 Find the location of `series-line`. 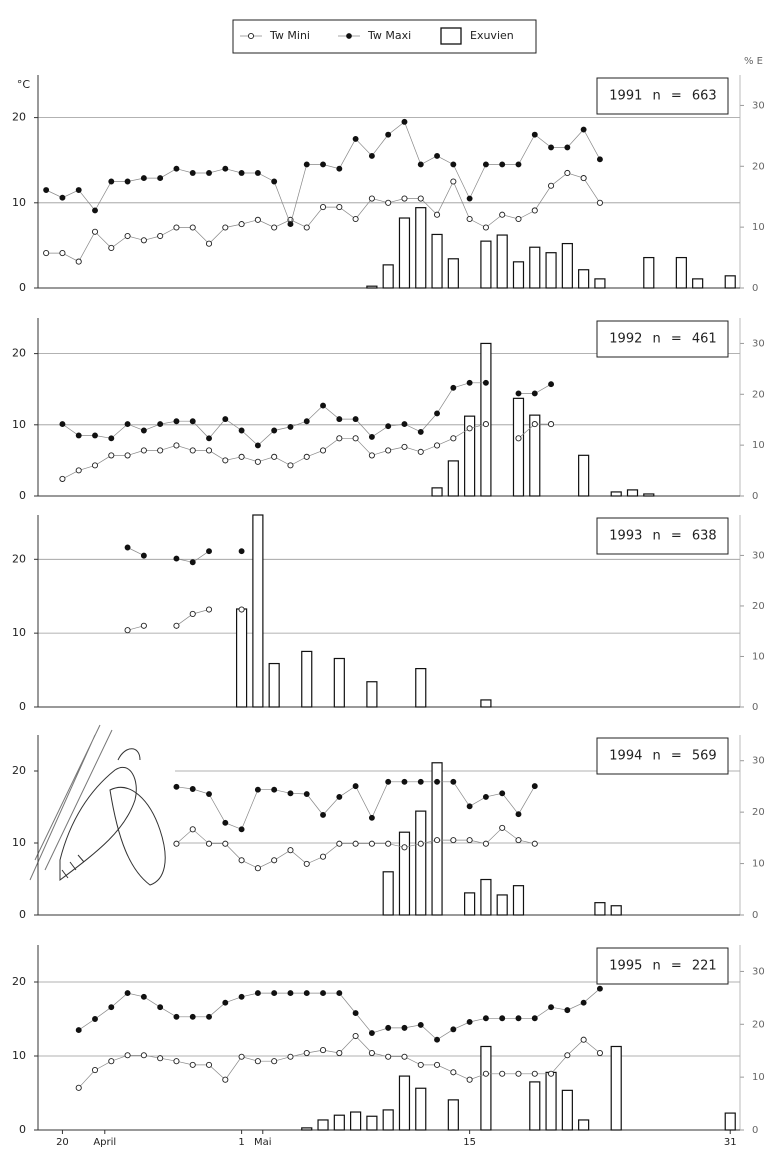

series-line is located at coordinates (355, 848).